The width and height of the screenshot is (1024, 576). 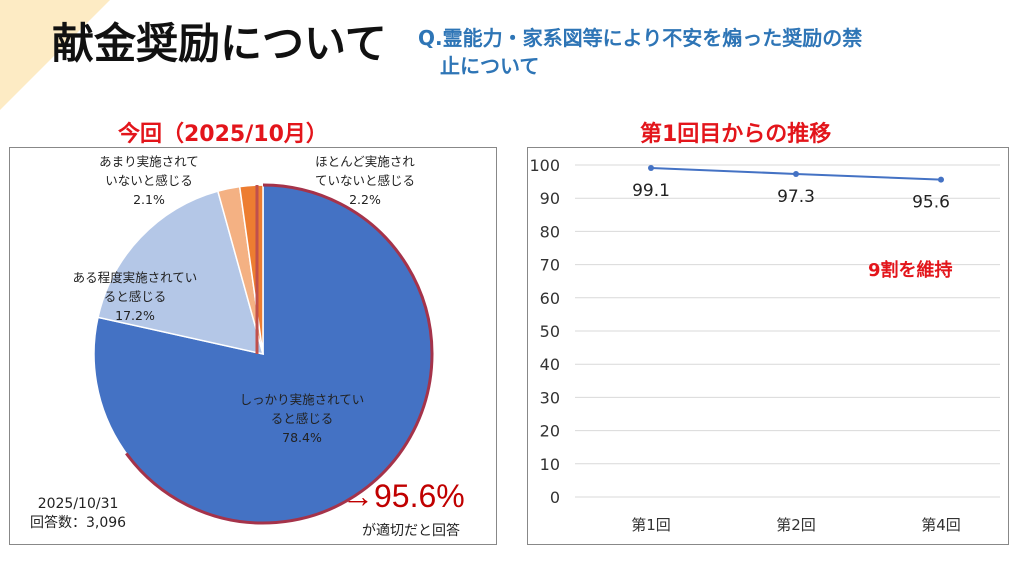 What do you see at coordinates (490, 66) in the screenshot?
I see `question-line-2: 止について` at bounding box center [490, 66].